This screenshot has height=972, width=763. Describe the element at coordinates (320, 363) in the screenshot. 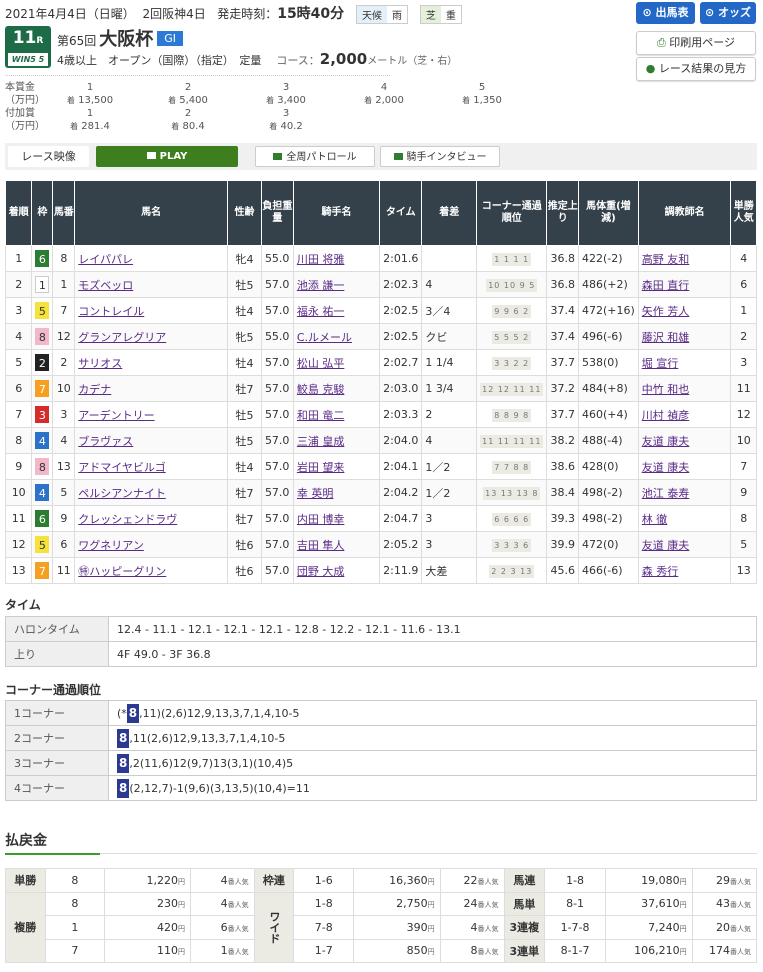

I see `jockey-link: 松山 弘平` at that location.